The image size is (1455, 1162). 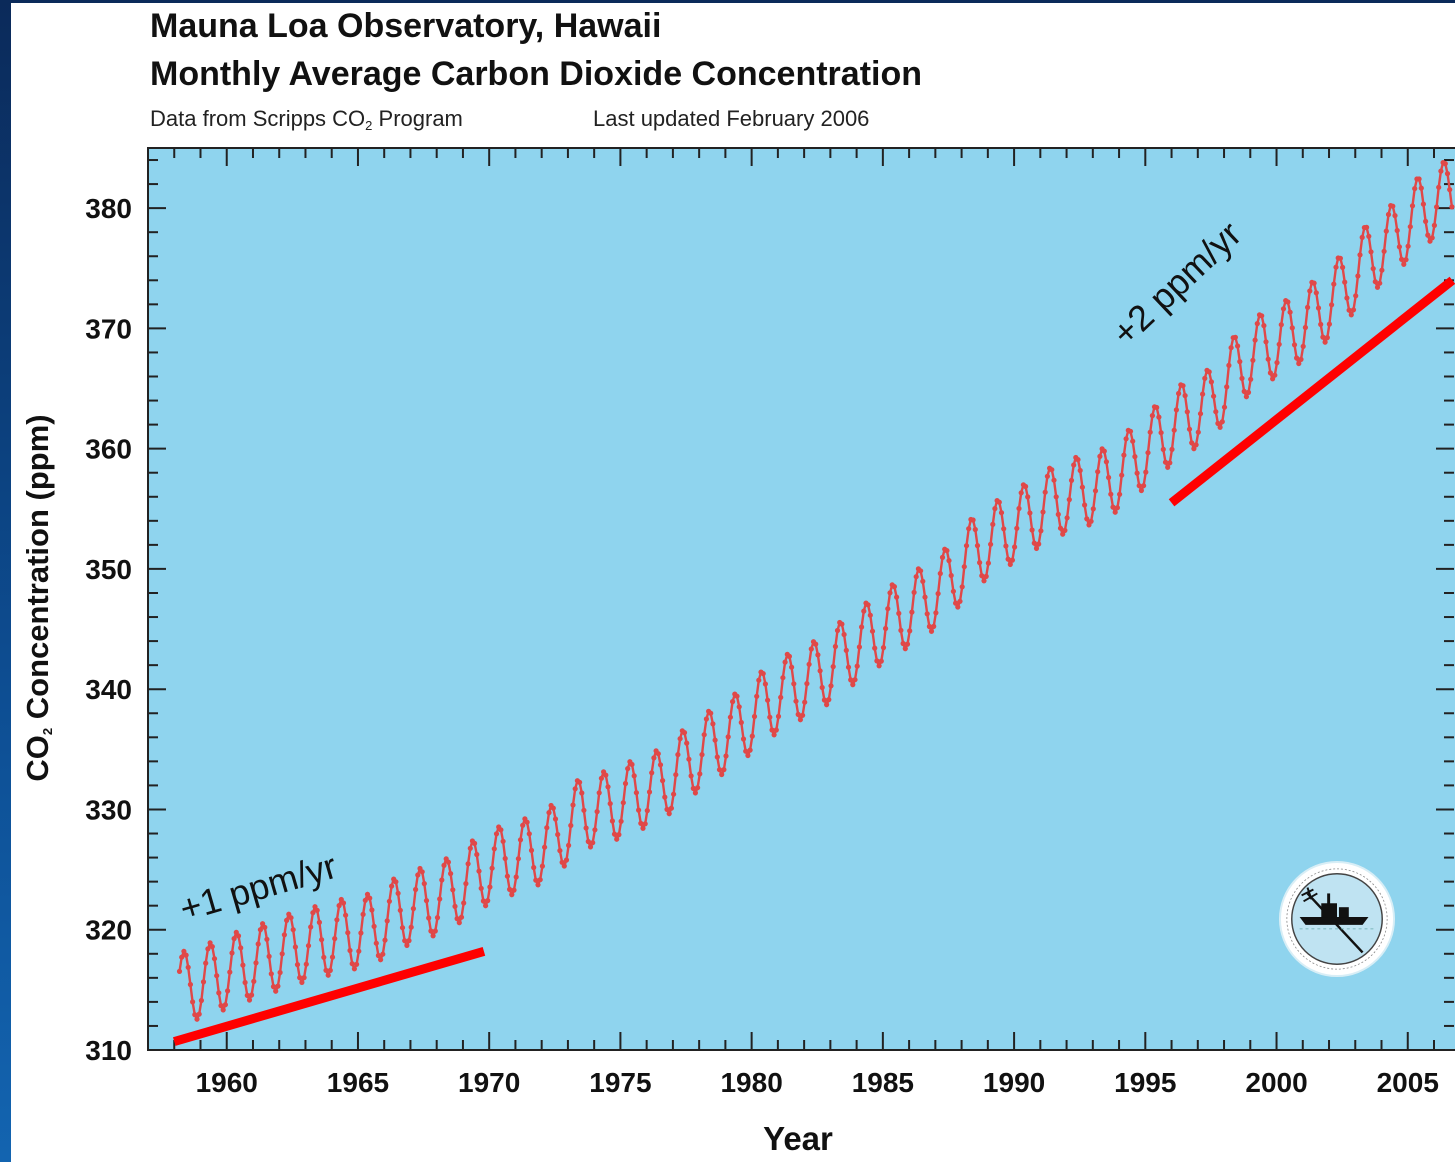 What do you see at coordinates (108, 930) in the screenshot?
I see `y-tick-label: 320` at bounding box center [108, 930].